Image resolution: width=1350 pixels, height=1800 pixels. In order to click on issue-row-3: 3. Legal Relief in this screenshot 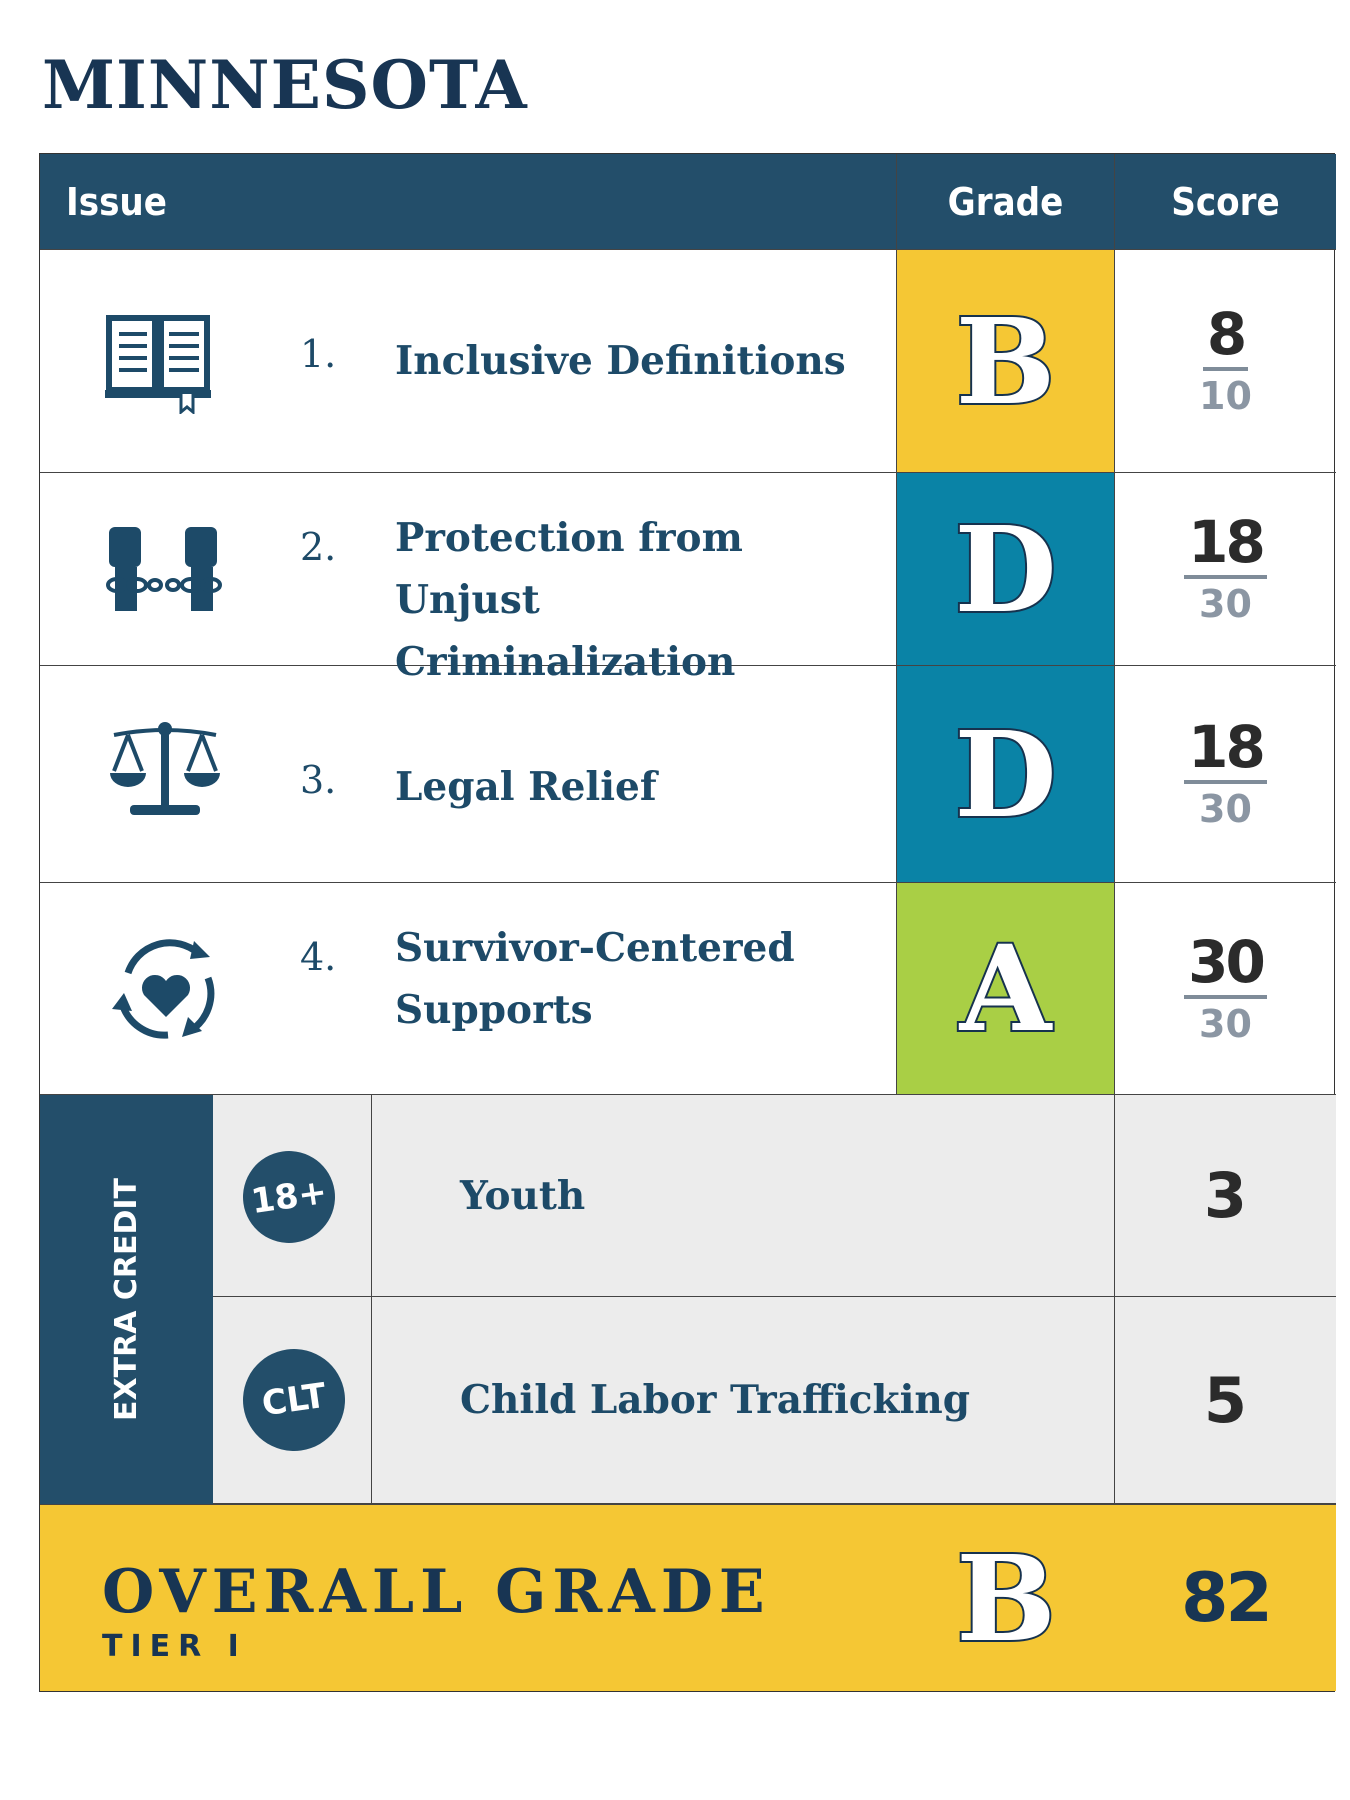, I will do `click(468, 774)`.